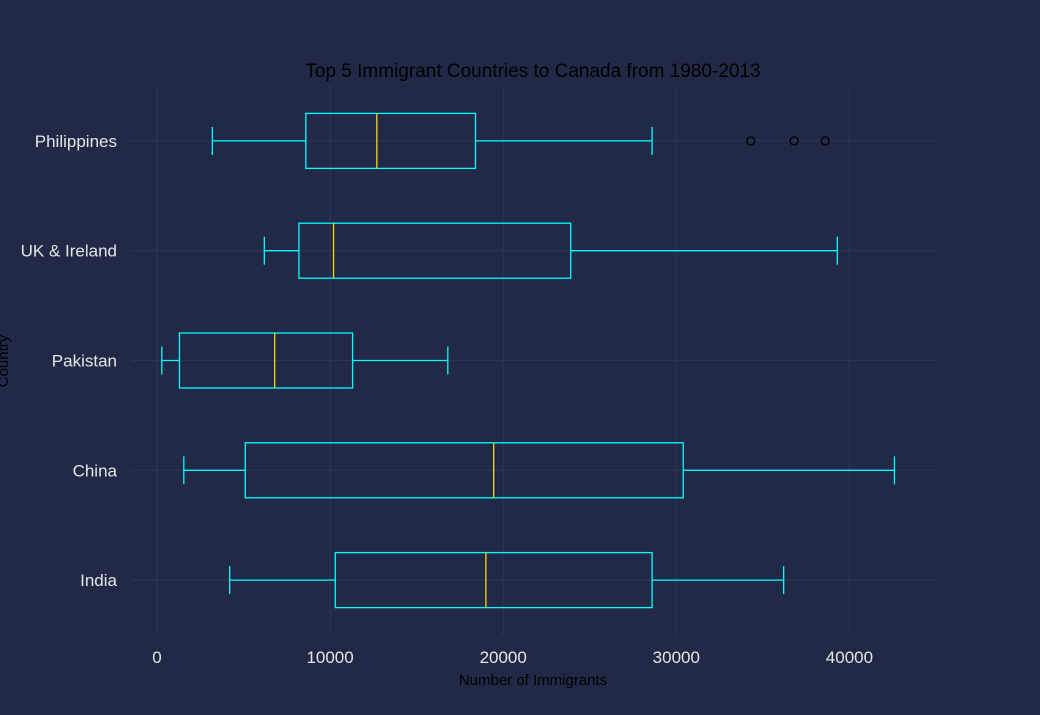  Describe the element at coordinates (6, 360) in the screenshot. I see `y-axis-label: Country` at that location.